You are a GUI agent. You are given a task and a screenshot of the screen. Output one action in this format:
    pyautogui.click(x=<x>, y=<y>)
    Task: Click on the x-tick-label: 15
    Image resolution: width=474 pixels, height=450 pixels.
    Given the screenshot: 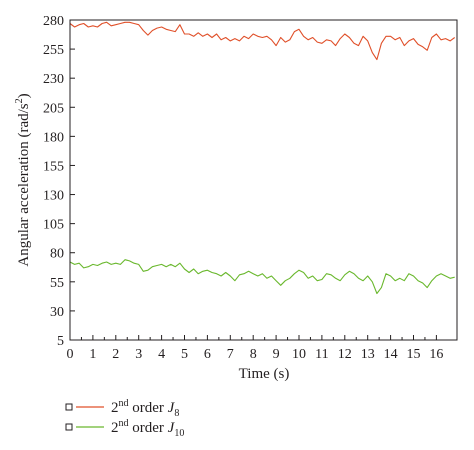 What is the action you would take?
    pyautogui.click(x=413, y=354)
    